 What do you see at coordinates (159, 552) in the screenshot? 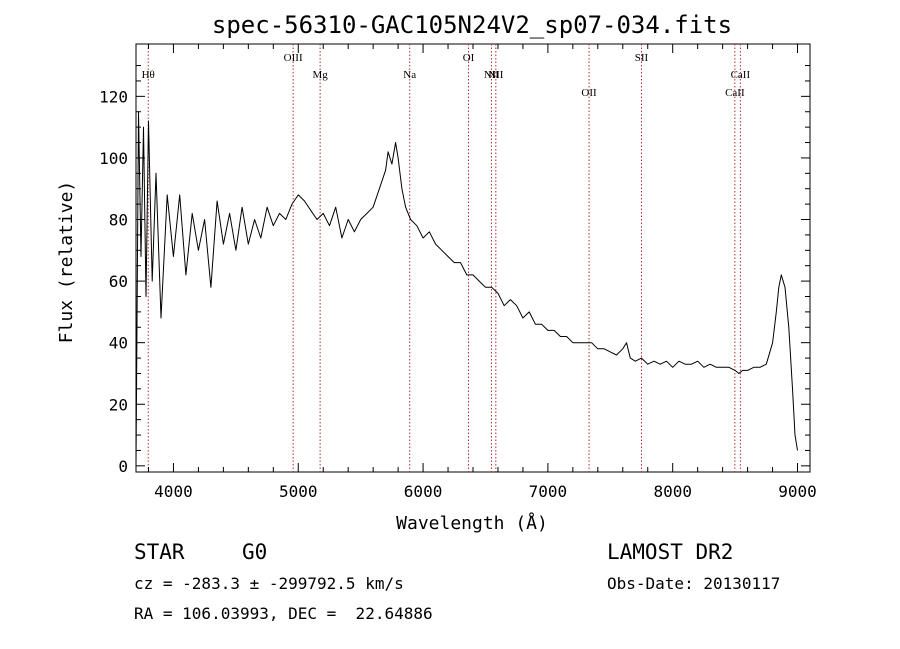
I see `object-class: STAR` at bounding box center [159, 552].